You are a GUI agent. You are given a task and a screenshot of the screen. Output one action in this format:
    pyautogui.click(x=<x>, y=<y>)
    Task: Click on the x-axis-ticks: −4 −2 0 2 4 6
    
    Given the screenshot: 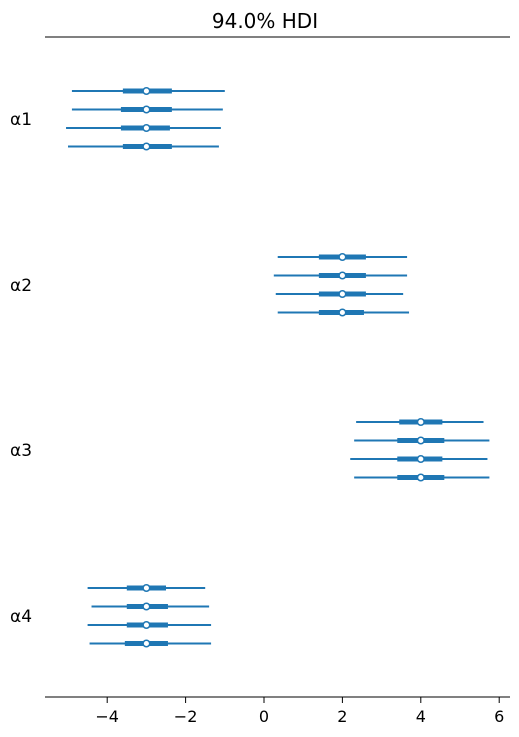 What is the action you would take?
    pyautogui.click(x=299, y=711)
    